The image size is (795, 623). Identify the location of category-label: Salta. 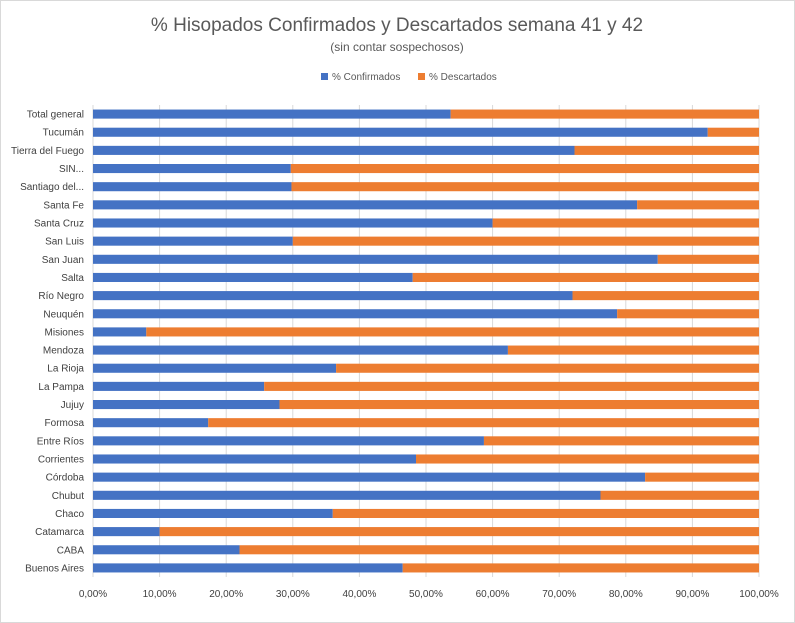
(72, 278).